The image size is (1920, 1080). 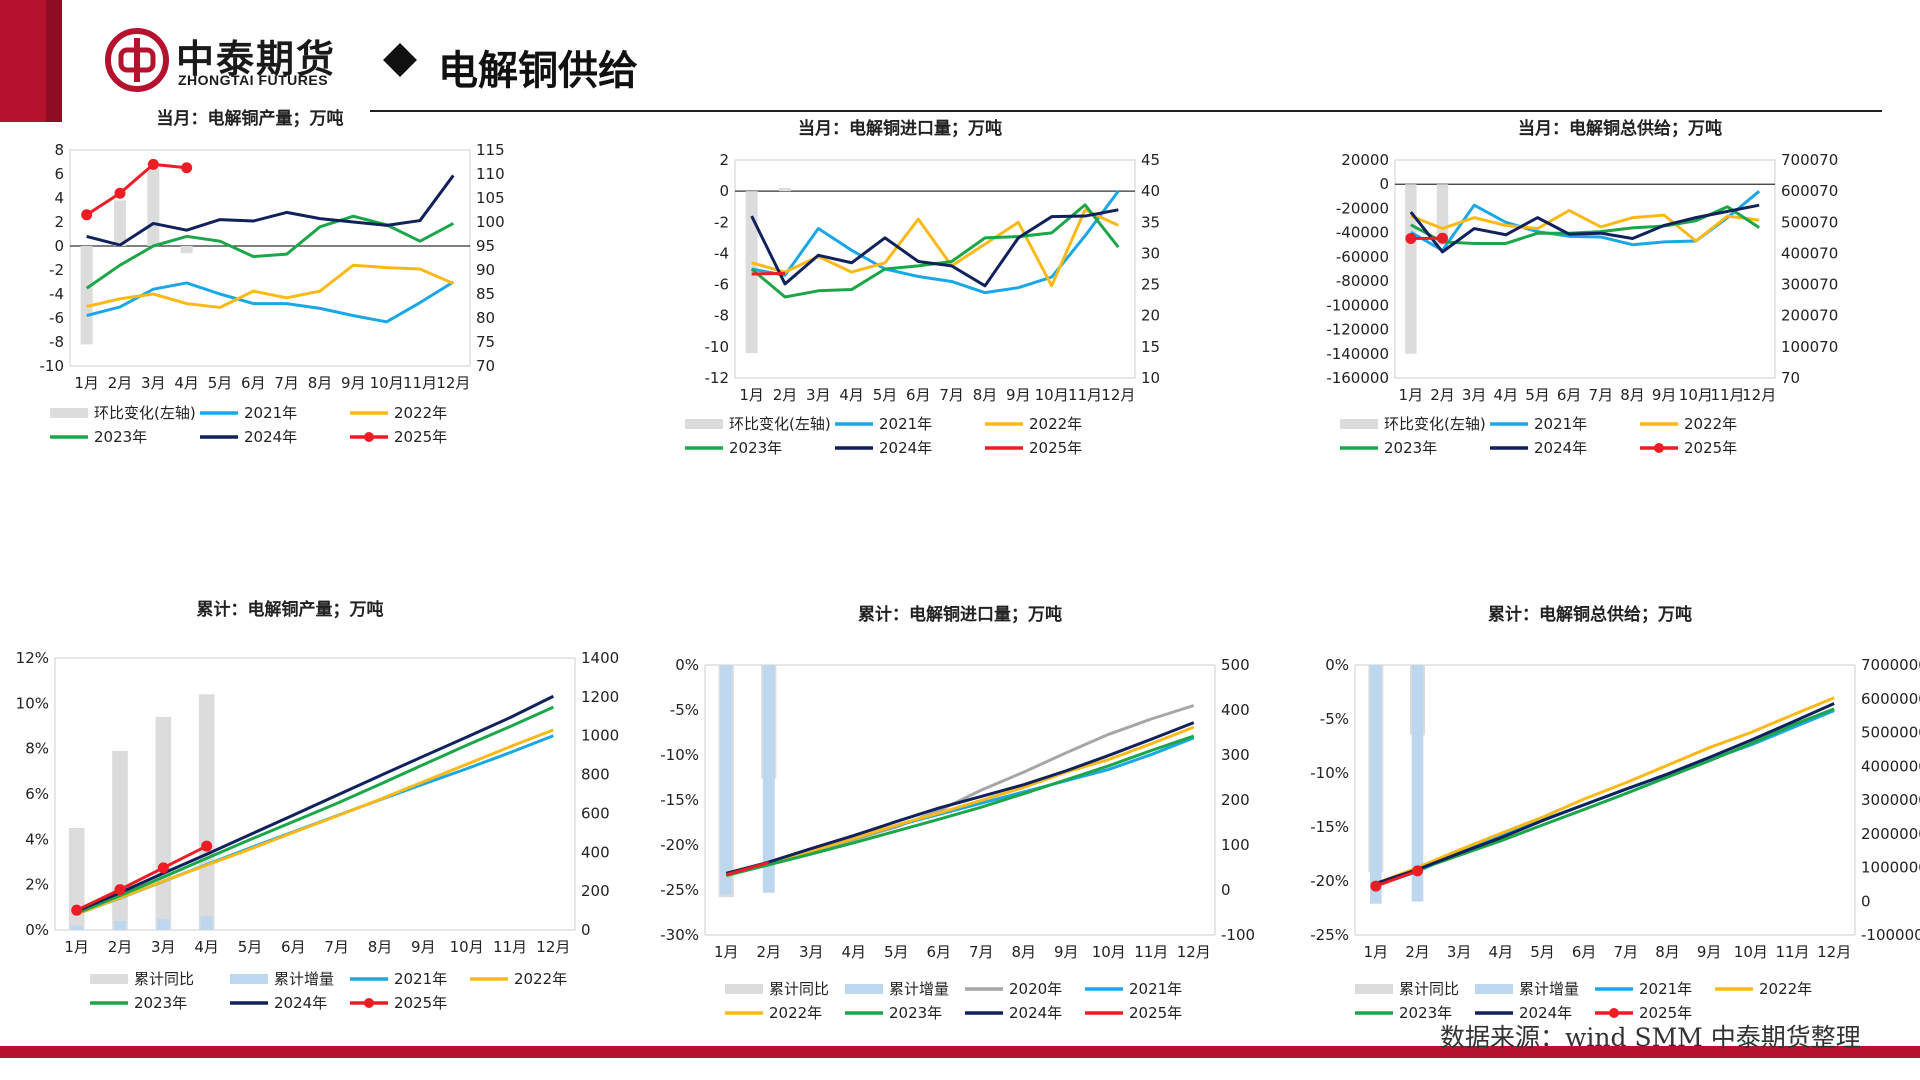 I want to click on right-axis-tick-label: 45, so click(x=1150, y=160).